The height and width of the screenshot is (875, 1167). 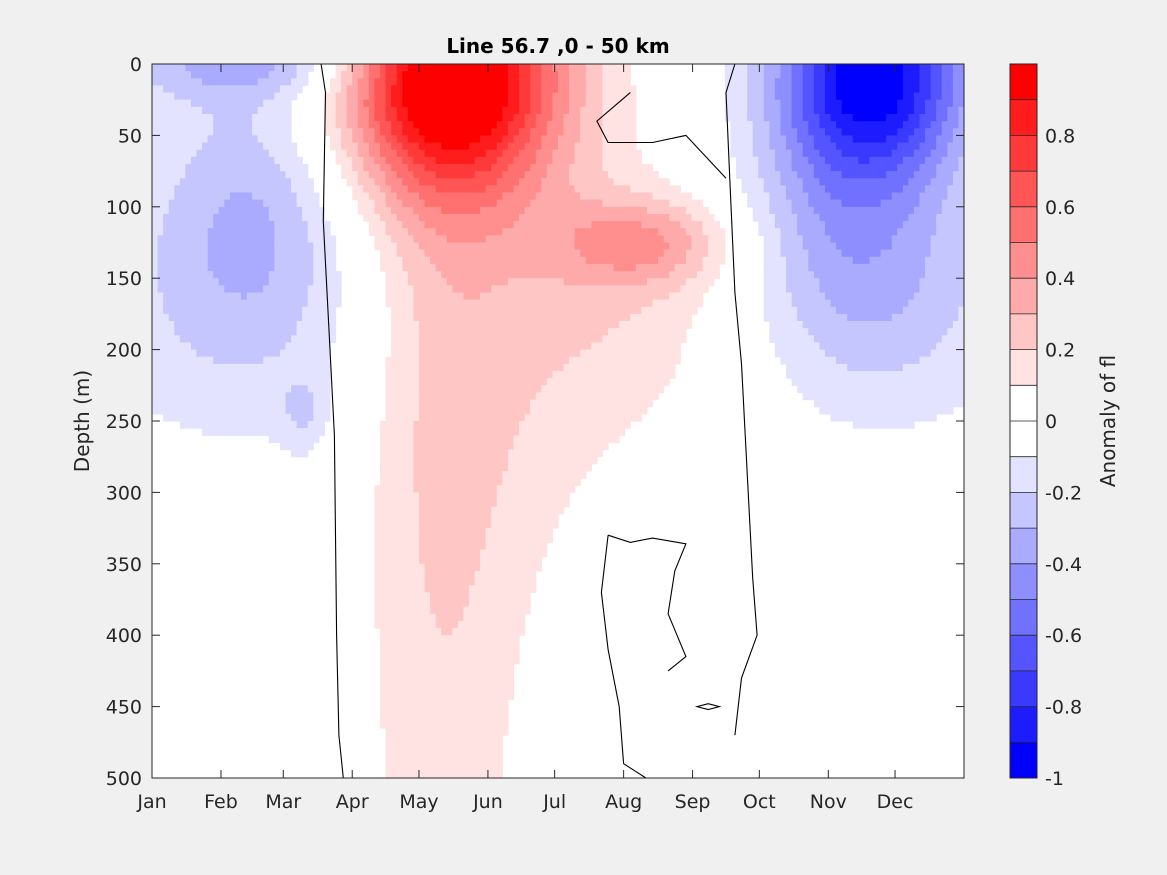 I want to click on colorbar-bin, so click(x=1023, y=403).